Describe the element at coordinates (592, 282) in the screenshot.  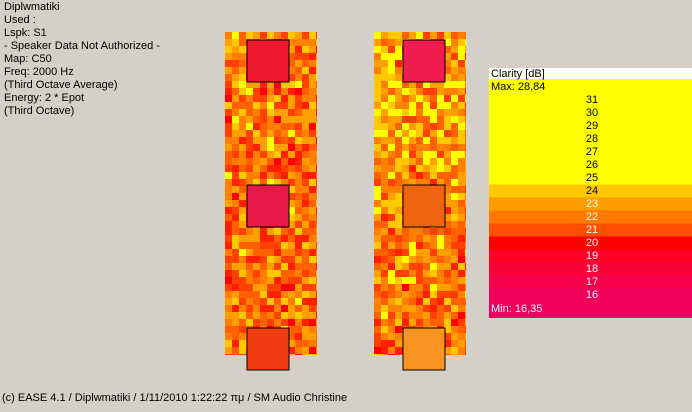
I see `legend-tick: 17` at that location.